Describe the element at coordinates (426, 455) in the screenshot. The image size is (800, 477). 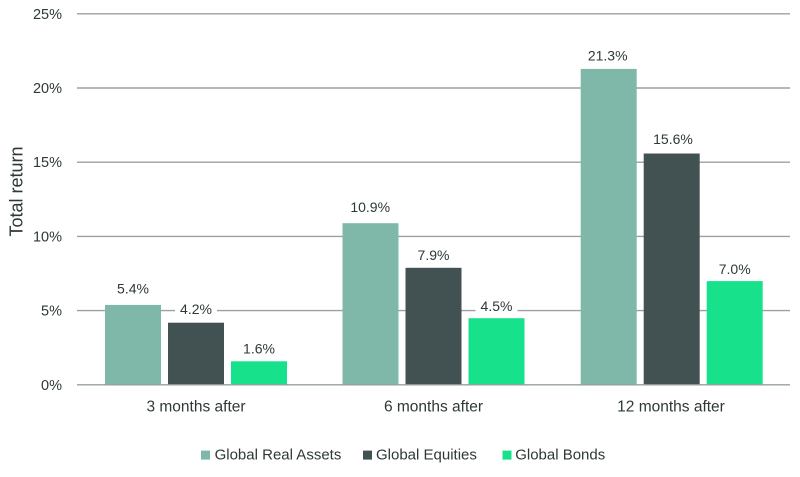
I see `svg-text: Global Equities` at that location.